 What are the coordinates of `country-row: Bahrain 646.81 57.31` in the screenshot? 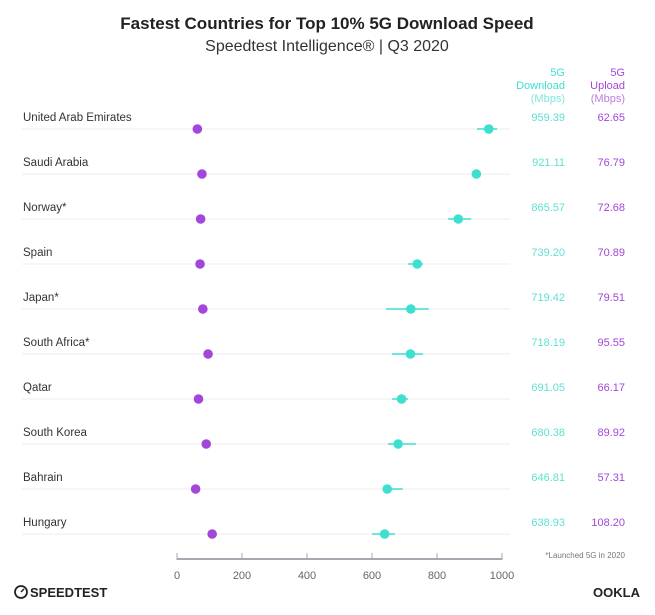 It's located at (323, 483).